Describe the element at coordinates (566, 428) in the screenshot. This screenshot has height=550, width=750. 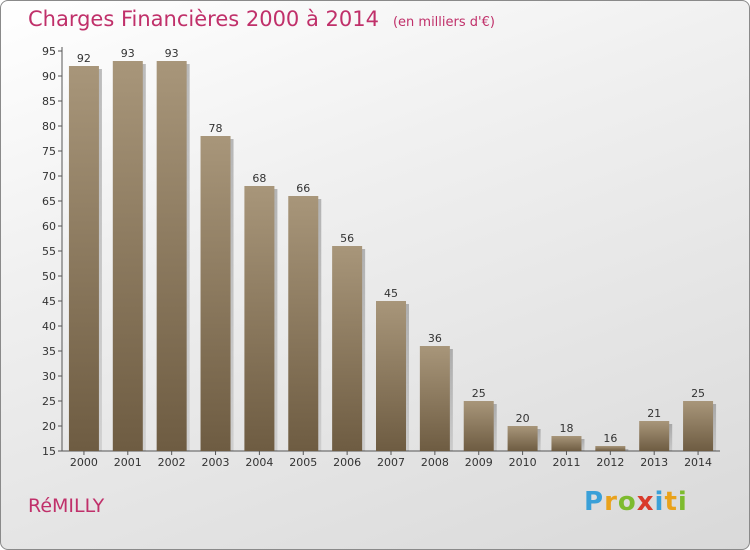
I see `data-label: 18` at that location.